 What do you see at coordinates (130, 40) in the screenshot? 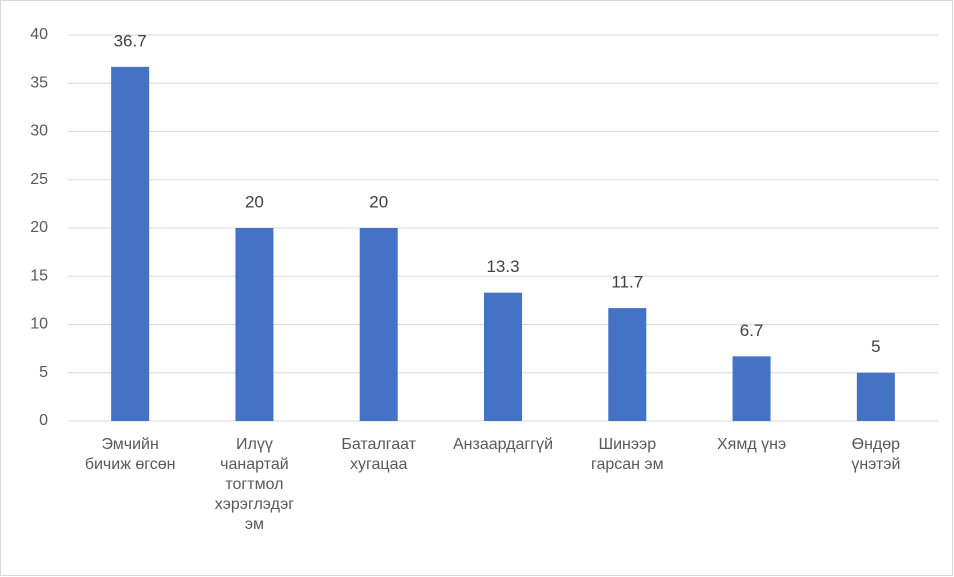
I see `data-label: 36.7` at bounding box center [130, 40].